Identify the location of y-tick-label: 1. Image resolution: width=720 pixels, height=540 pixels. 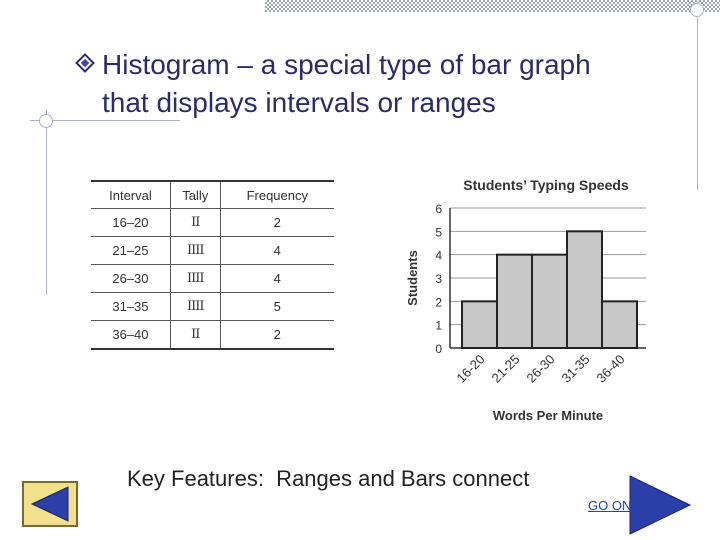
(438, 326).